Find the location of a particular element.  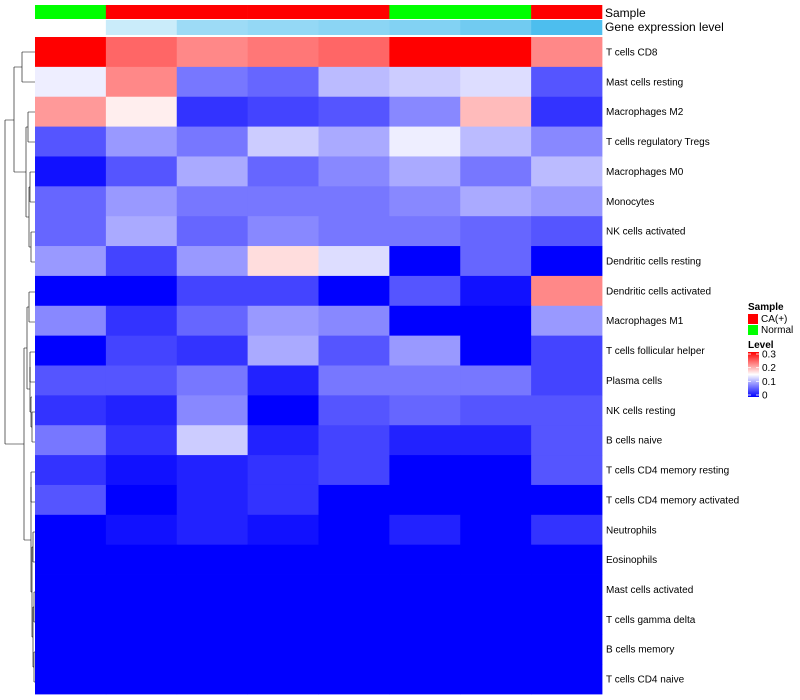

level-tick-label: 0 is located at coordinates (765, 396).